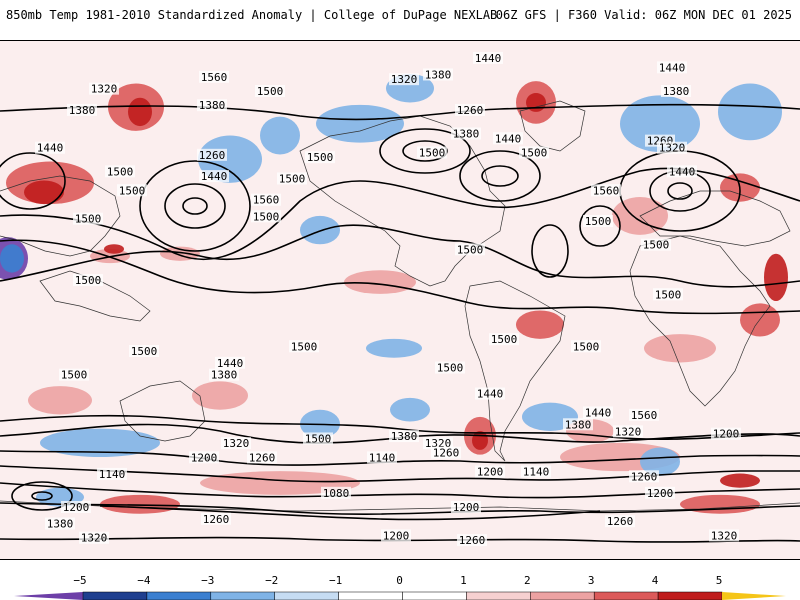 This screenshot has width=800, height=600. I want to click on colorbar-tick-label: 0, so click(399, 580).